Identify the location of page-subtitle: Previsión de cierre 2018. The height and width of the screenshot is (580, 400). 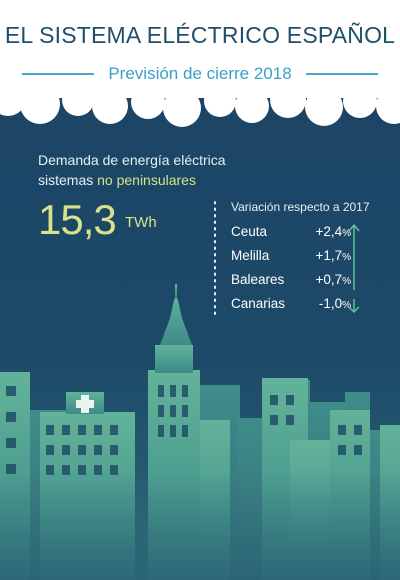
(200, 73).